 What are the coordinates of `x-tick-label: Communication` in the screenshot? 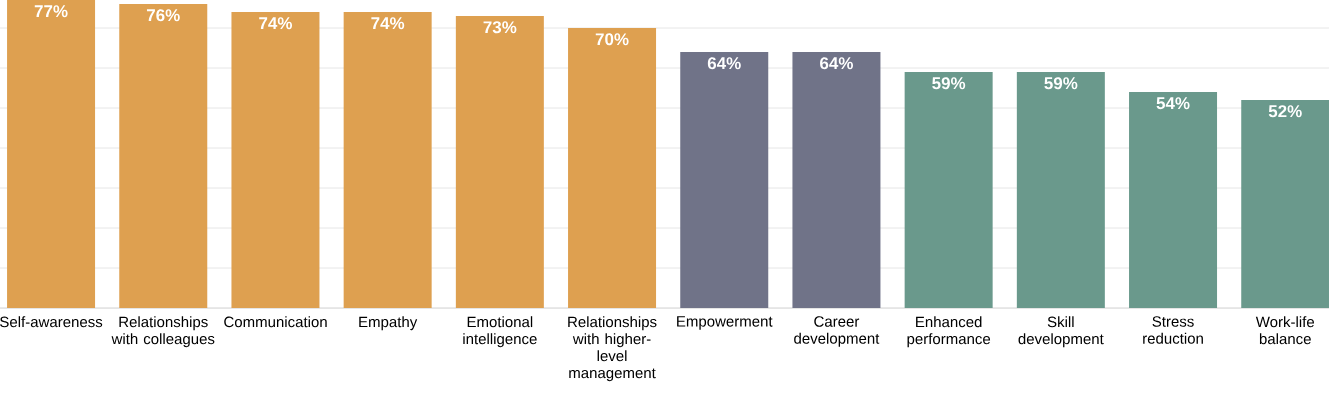 It's located at (275, 322).